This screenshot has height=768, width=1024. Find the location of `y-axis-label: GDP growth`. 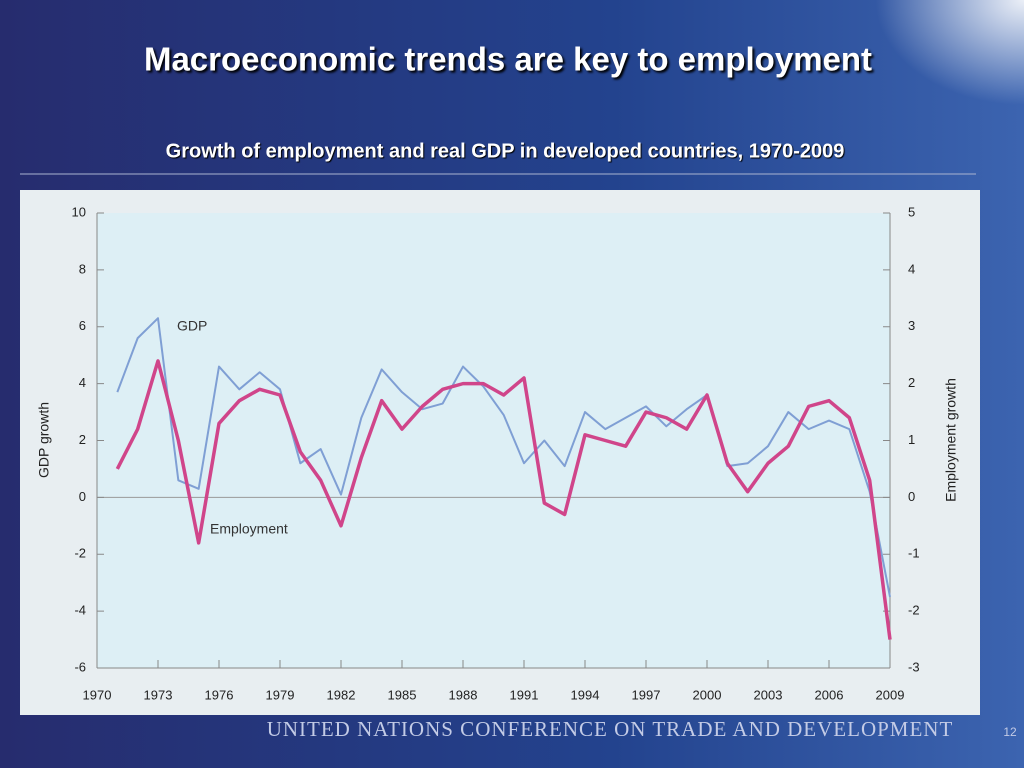

y-axis-label: GDP growth is located at coordinates (44, 440).